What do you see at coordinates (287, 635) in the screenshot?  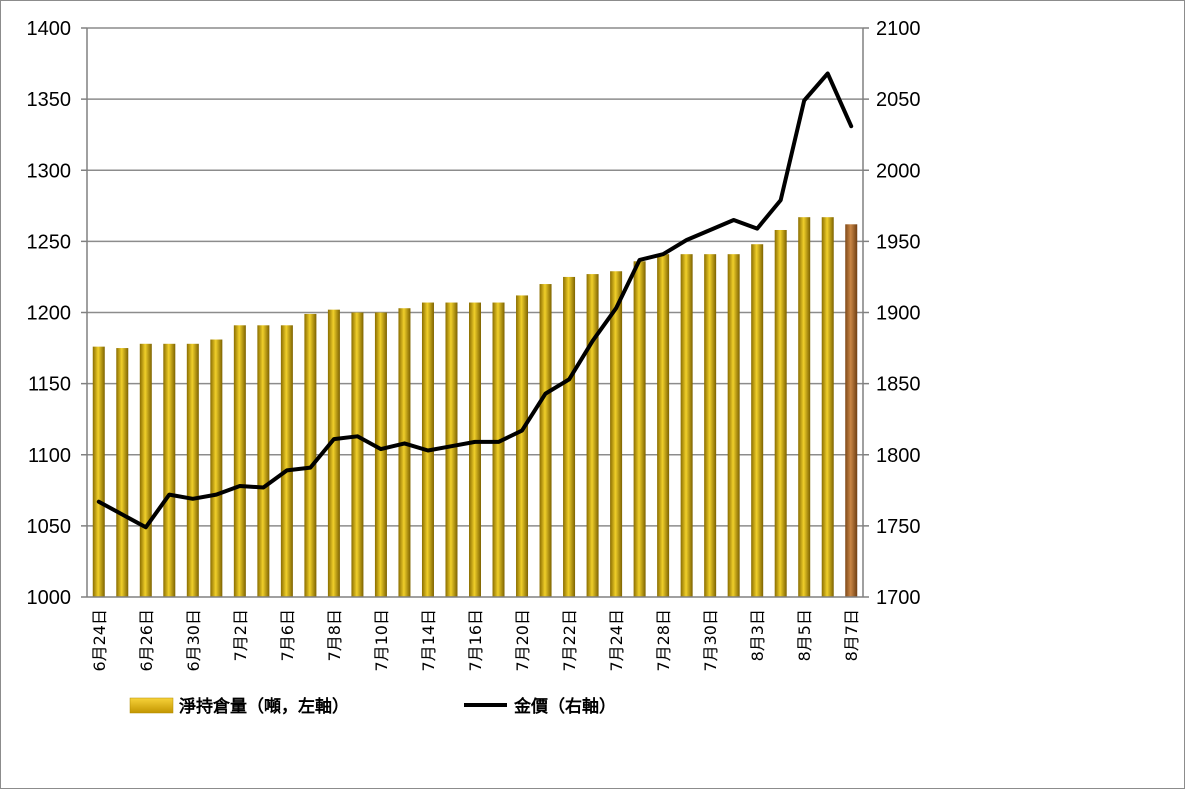 I see `x-tick-label: 7月6日` at bounding box center [287, 635].